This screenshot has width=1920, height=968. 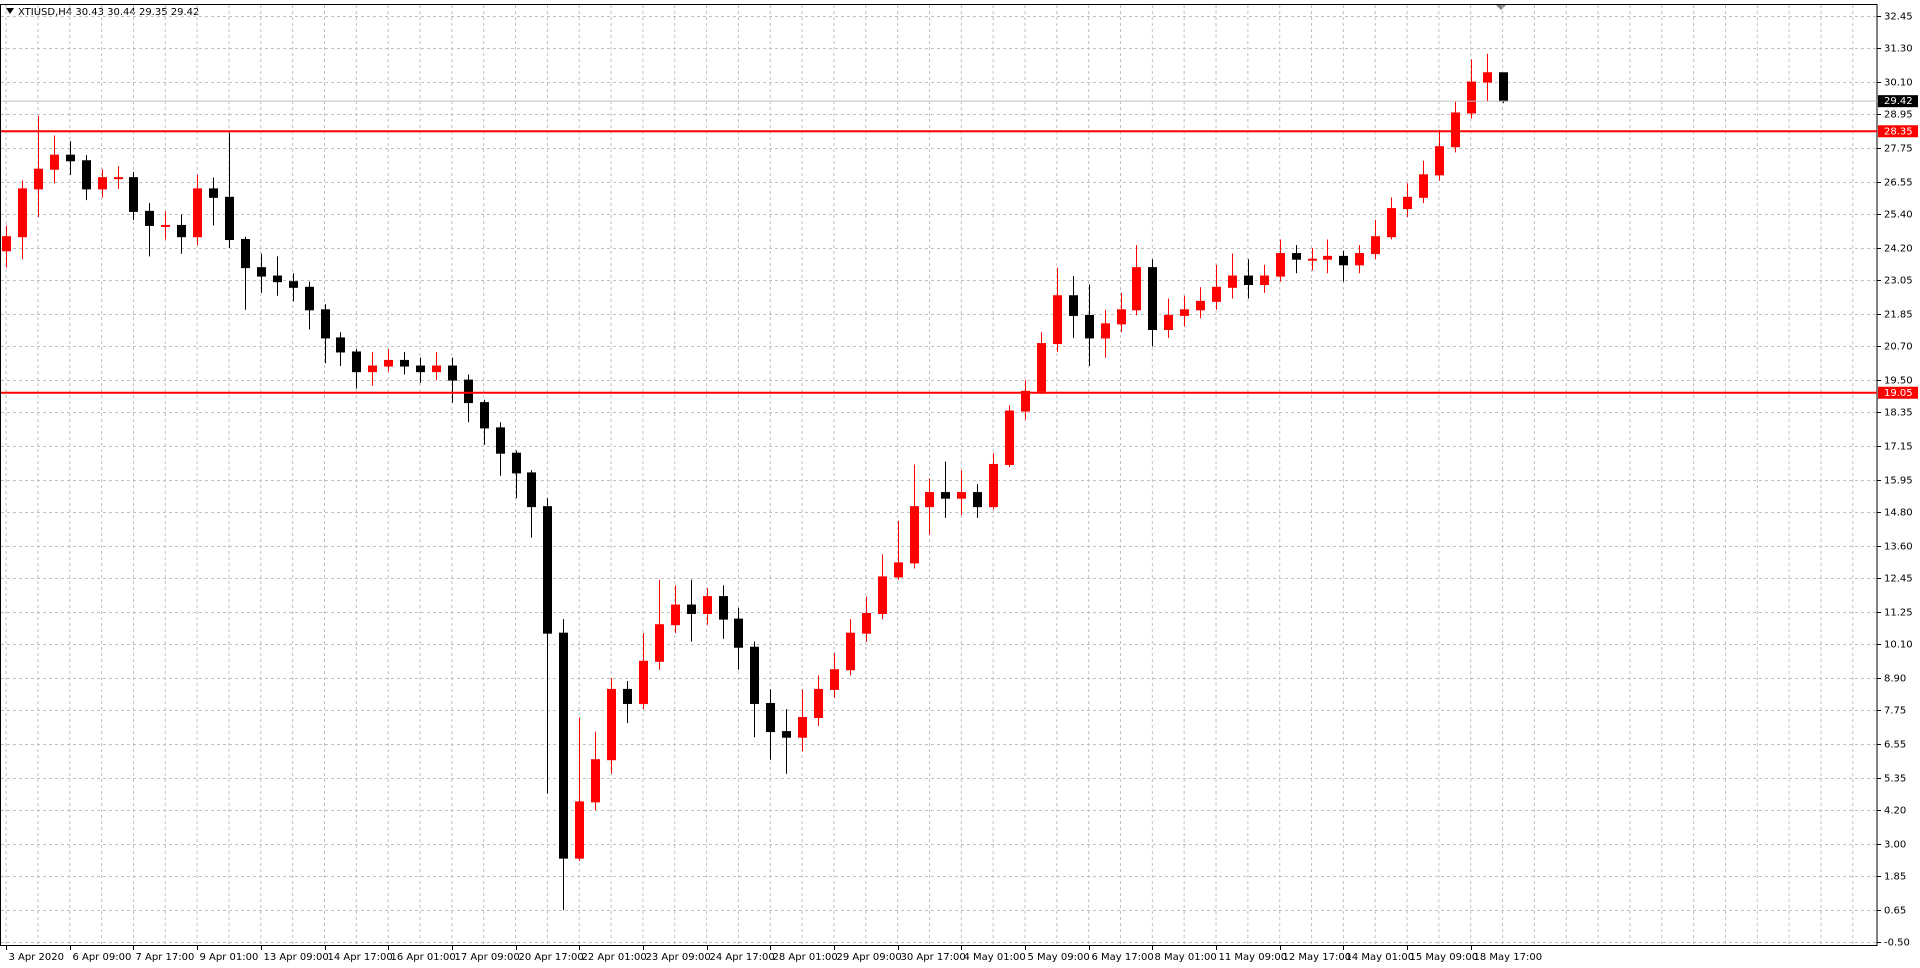 I want to click on x-tick-label: 6 Apr 09:00, so click(x=102, y=957).